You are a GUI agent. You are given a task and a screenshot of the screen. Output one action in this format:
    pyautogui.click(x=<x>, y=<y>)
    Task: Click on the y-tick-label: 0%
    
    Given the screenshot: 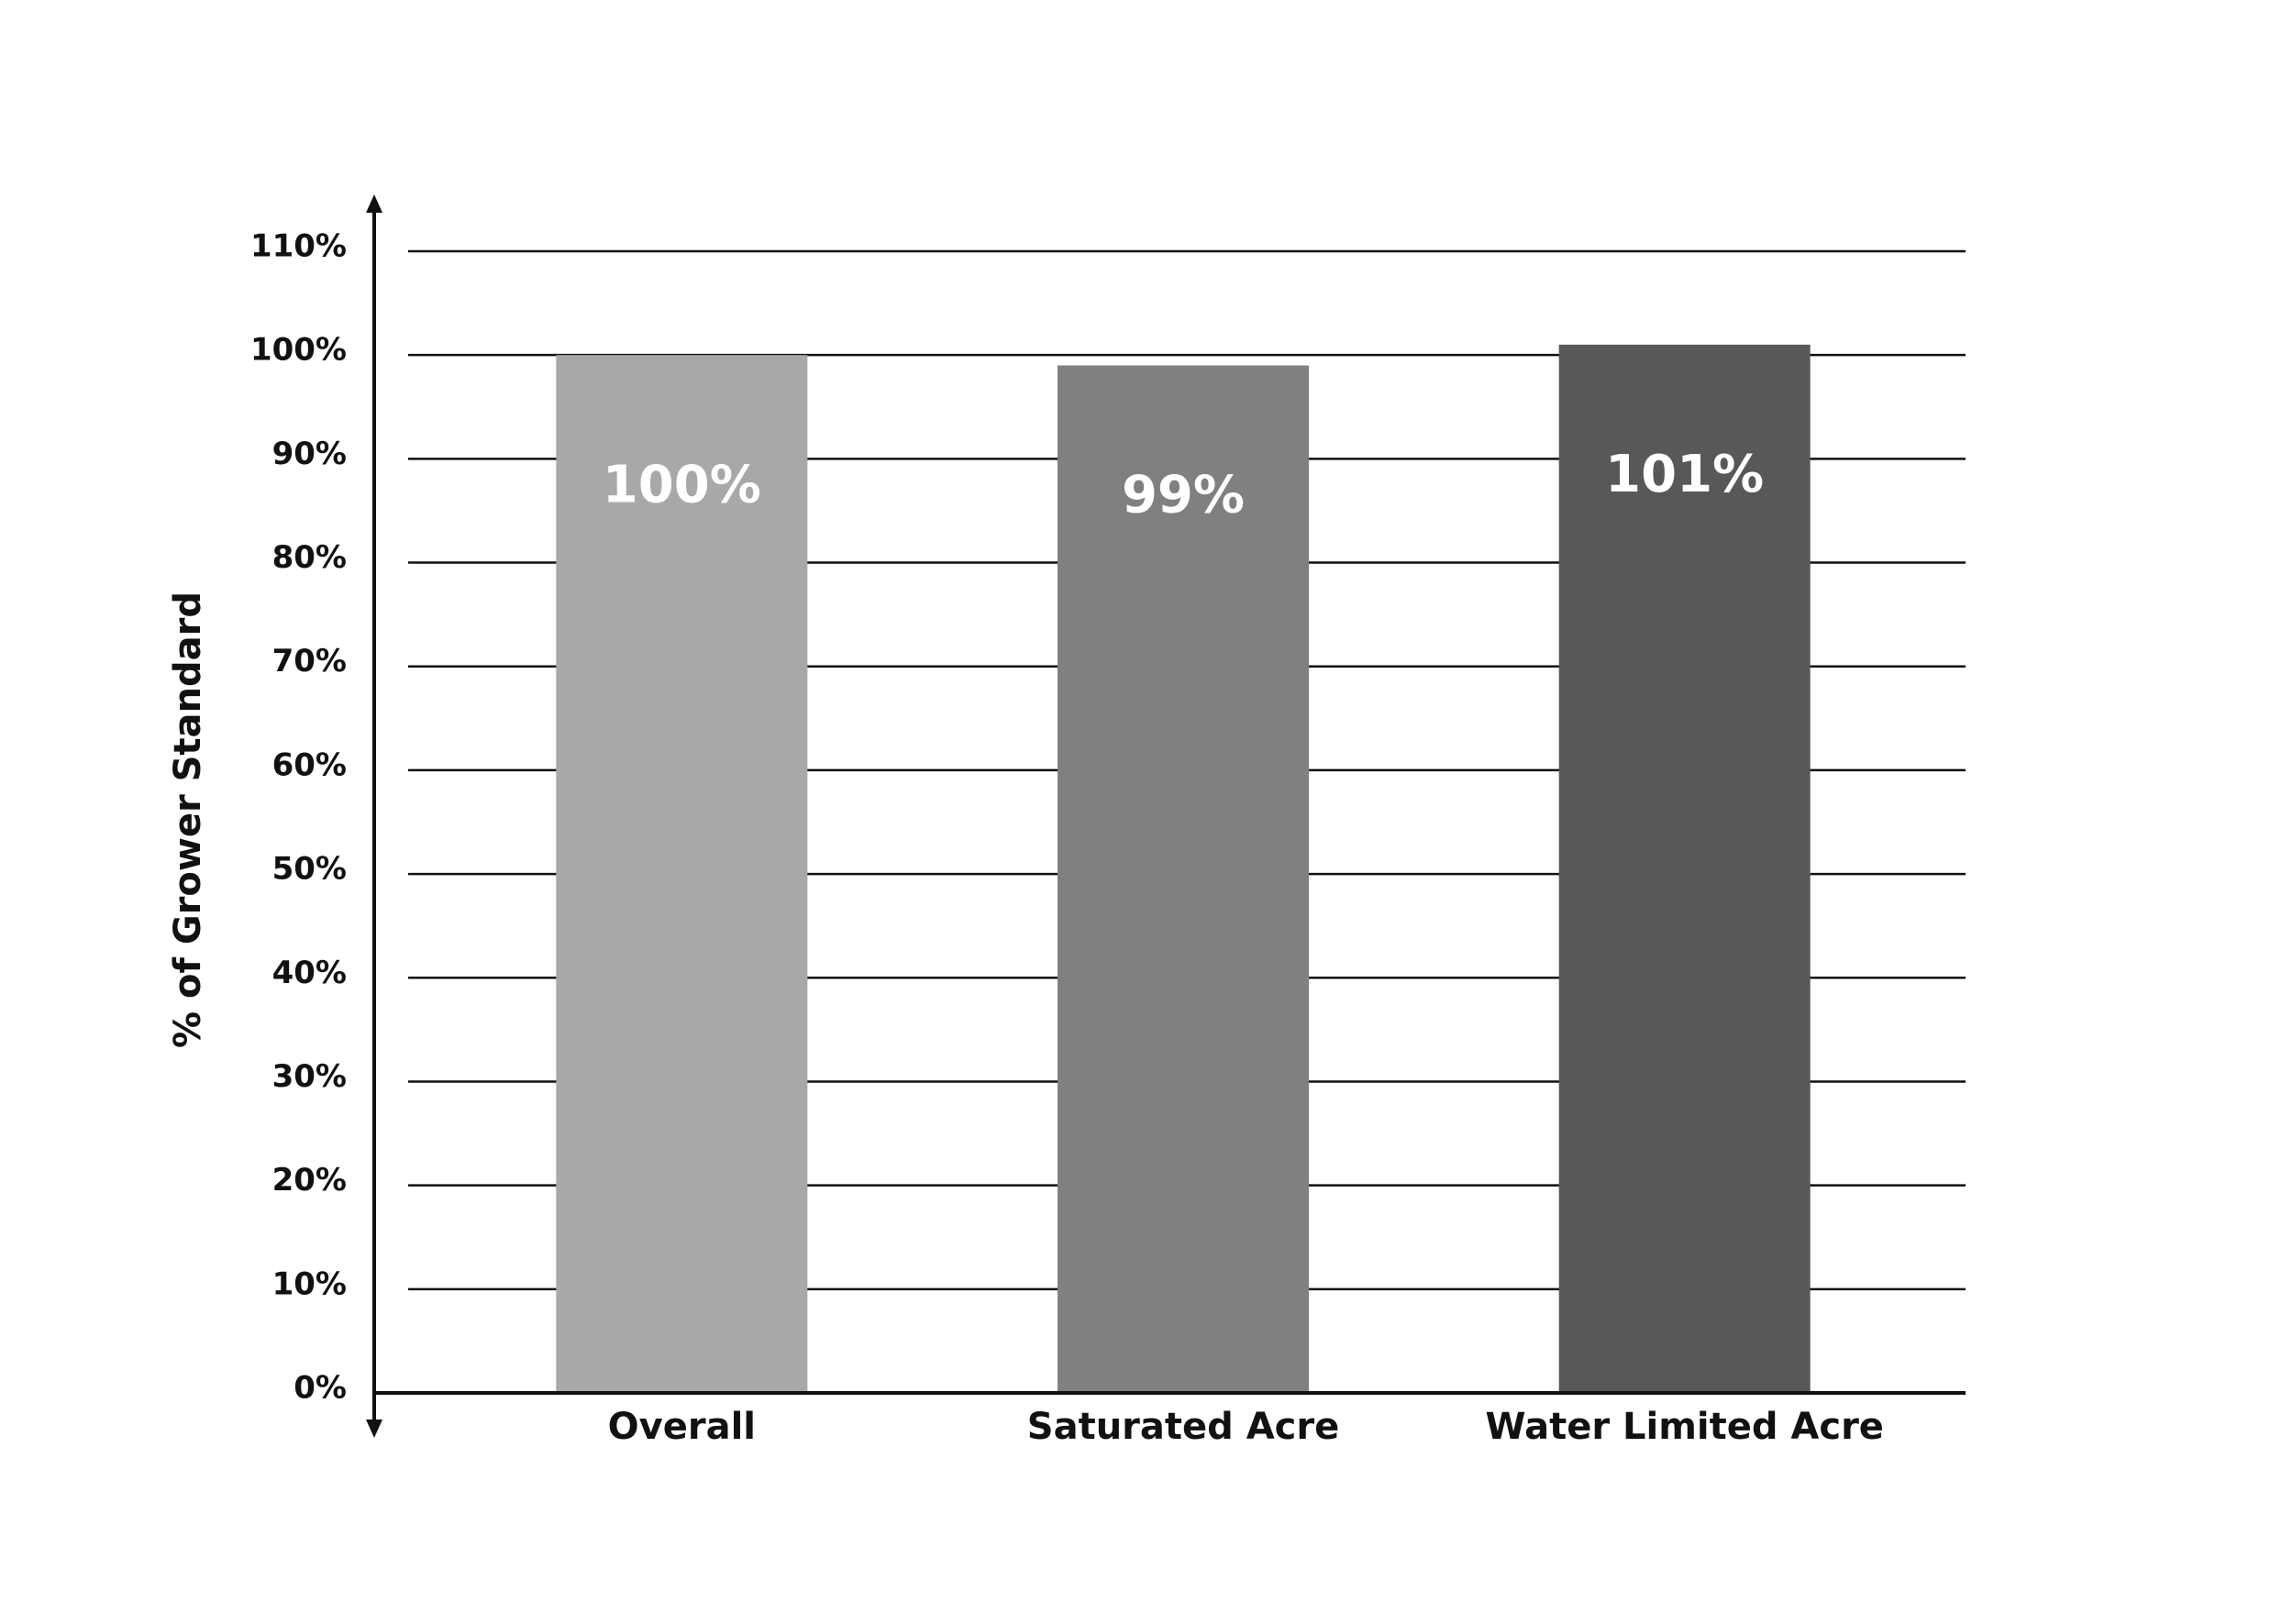 What is the action you would take?
    pyautogui.click(x=320, y=1388)
    